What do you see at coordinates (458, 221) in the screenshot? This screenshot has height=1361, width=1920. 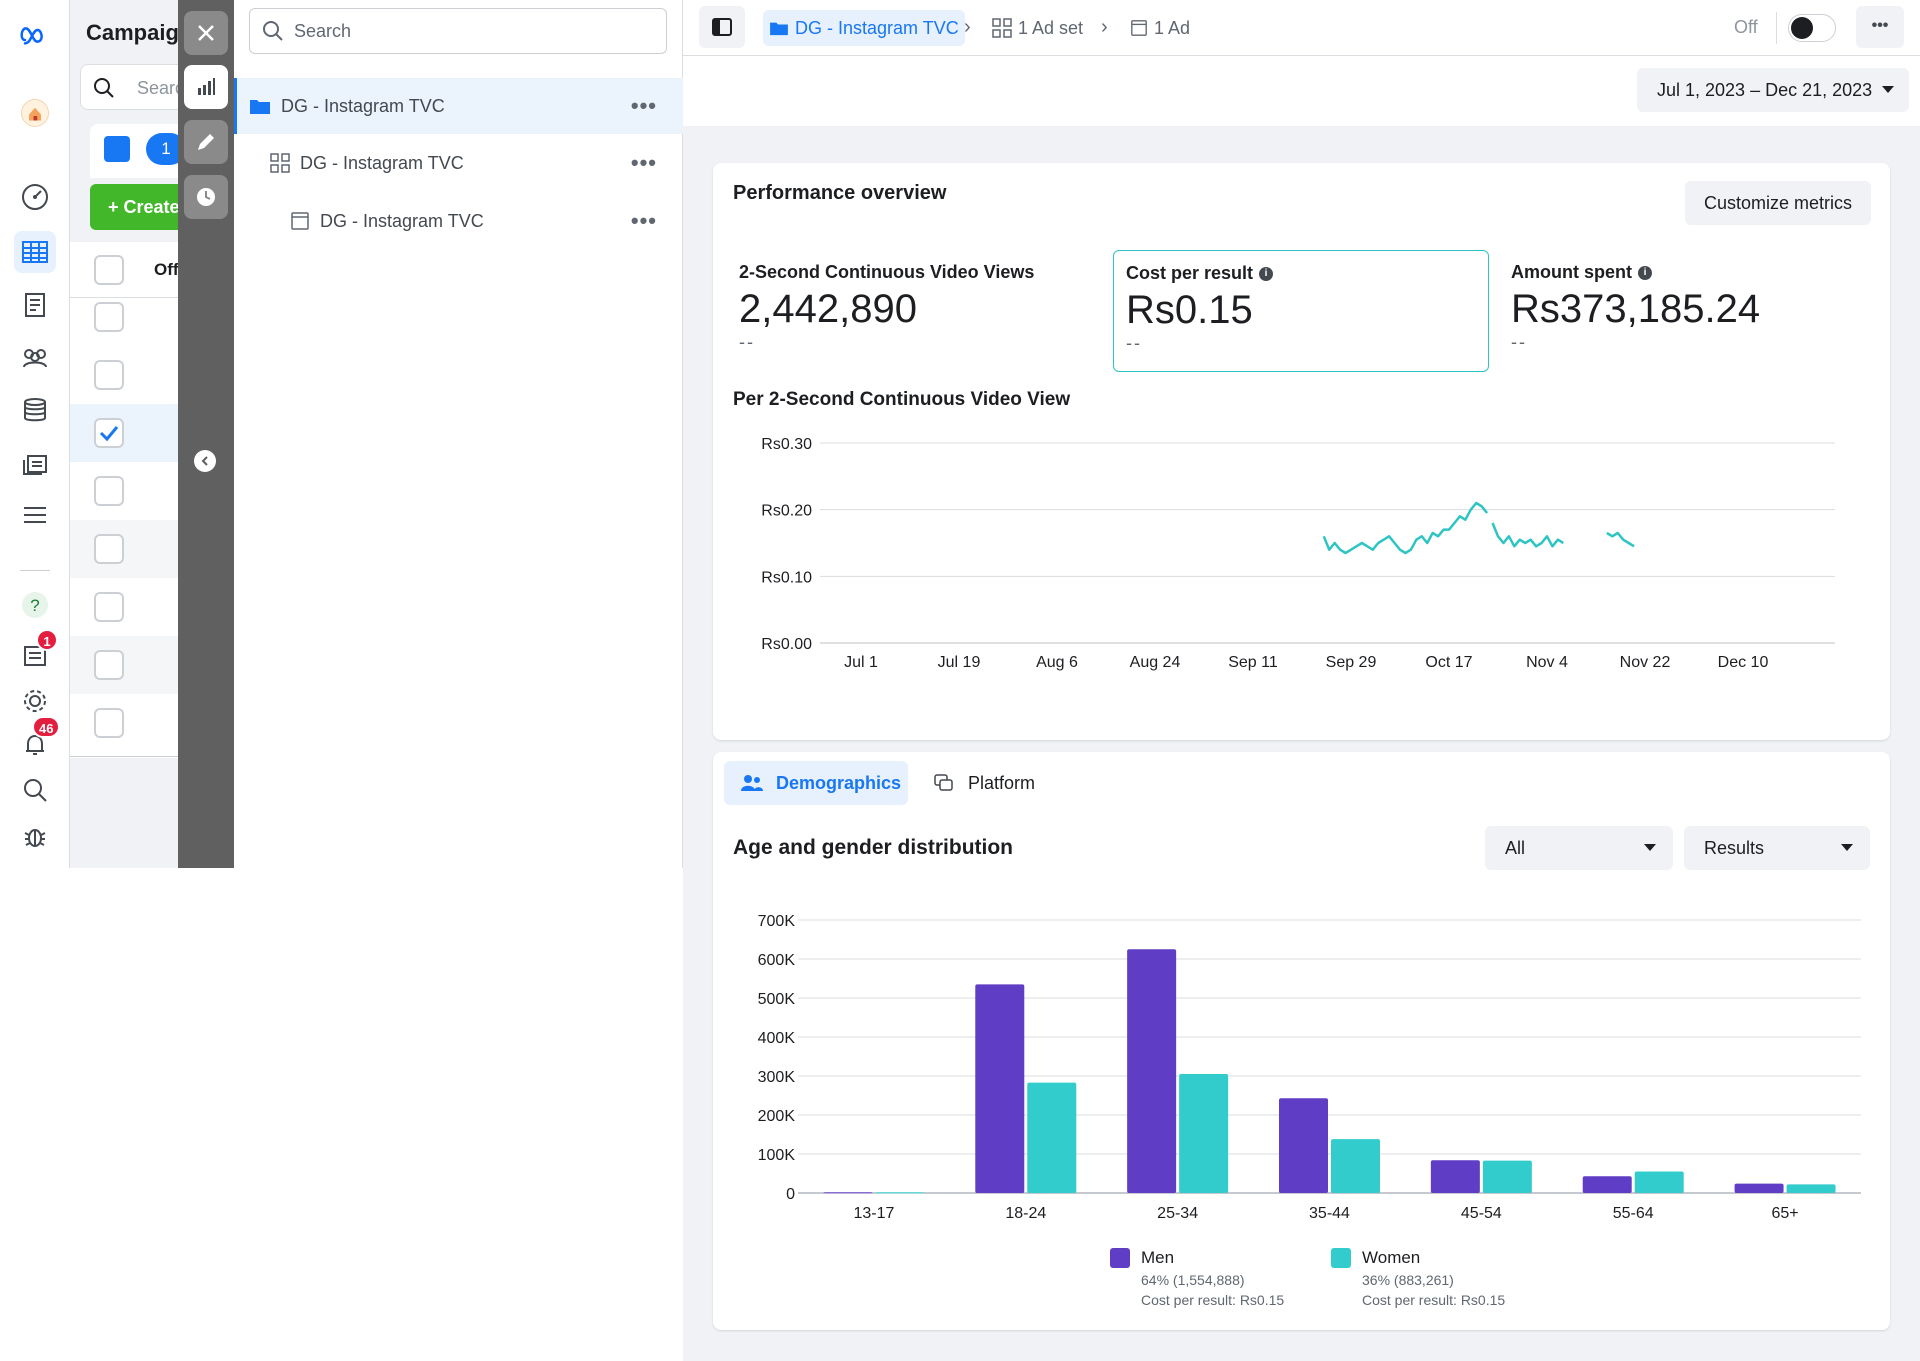 I see `tree-item-ad: DG - Instagram TVC •••` at bounding box center [458, 221].